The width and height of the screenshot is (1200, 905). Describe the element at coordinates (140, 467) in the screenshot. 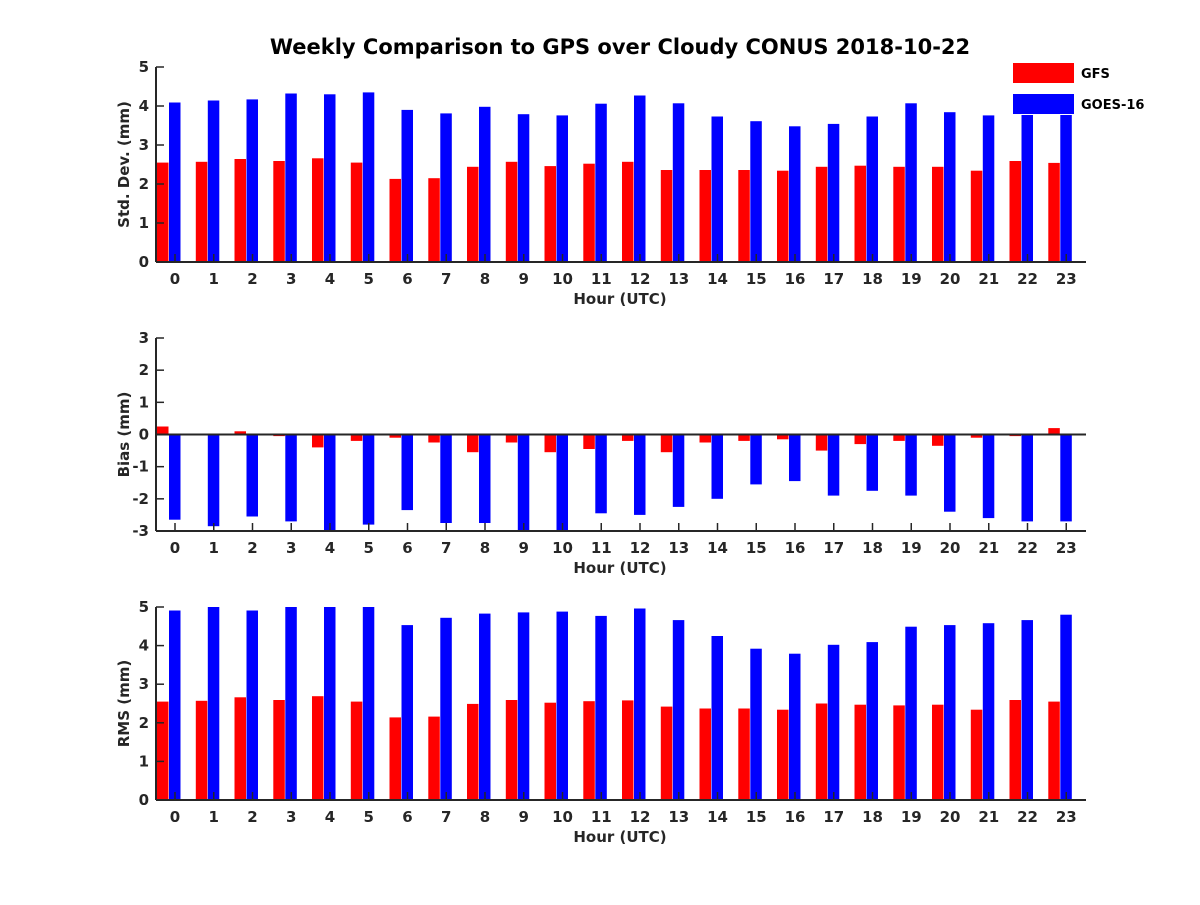

I see `y-tick-label: -1` at that location.